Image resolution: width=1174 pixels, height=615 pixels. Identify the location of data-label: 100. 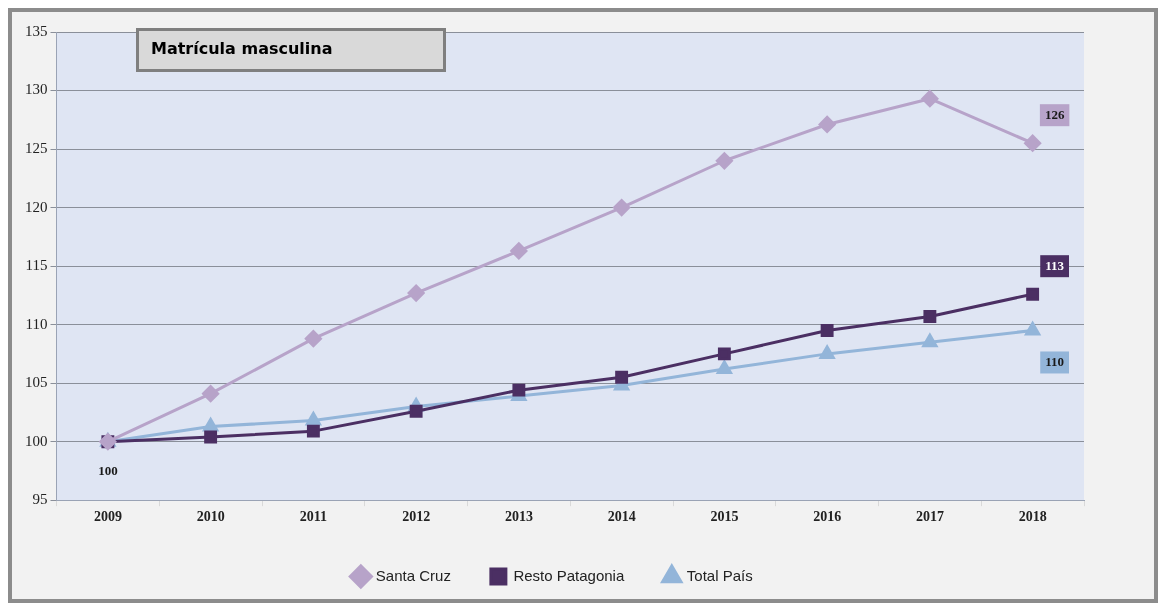
(108, 471).